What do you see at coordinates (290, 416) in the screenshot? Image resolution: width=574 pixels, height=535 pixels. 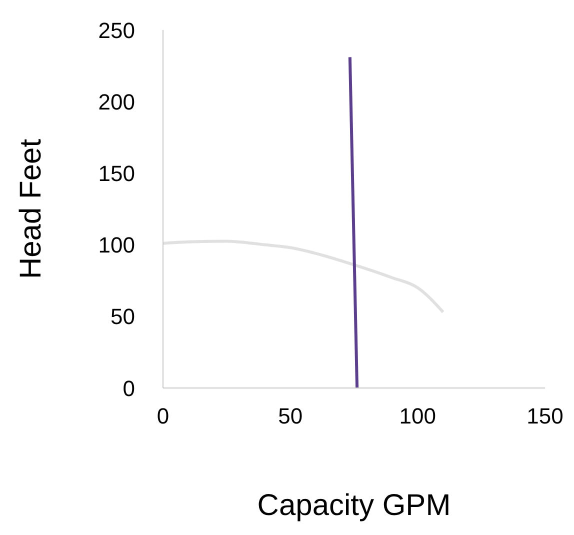 I see `x-tick-label: 50` at bounding box center [290, 416].